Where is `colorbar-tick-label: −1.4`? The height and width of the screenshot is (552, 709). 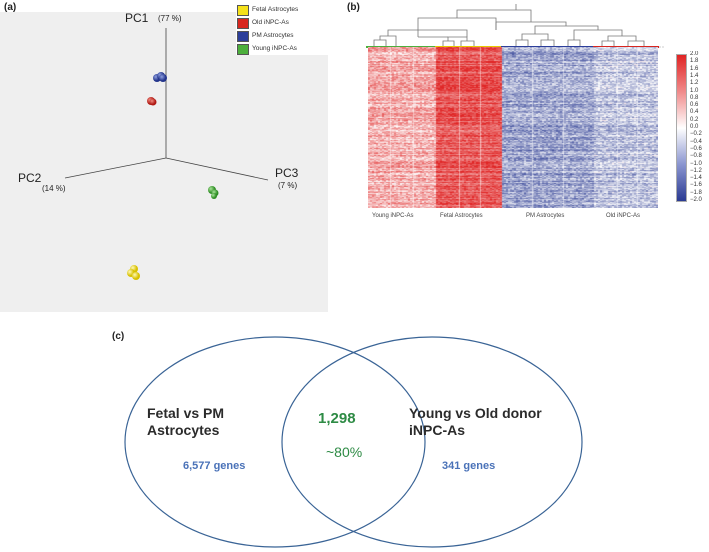
colorbar-tick-label: −1.4 is located at coordinates (696, 178).